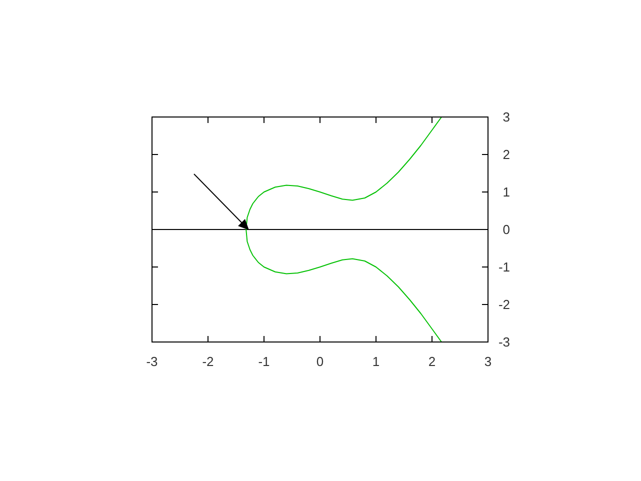 The image size is (641, 481). I want to click on y-tick-label: -2, so click(504, 304).